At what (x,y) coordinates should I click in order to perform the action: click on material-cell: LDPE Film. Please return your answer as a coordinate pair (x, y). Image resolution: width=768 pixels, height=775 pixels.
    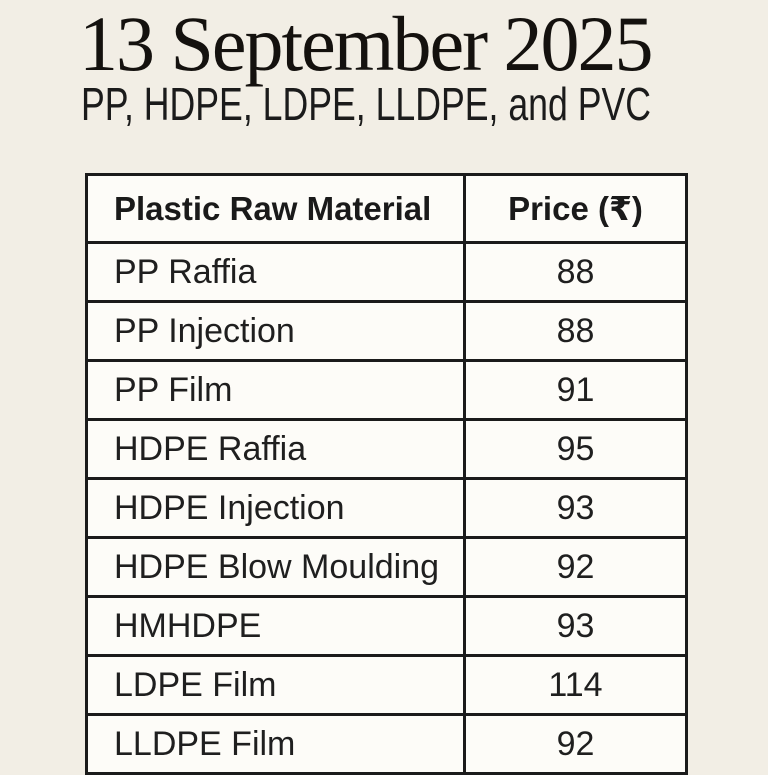
    Looking at the image, I should click on (275, 685).